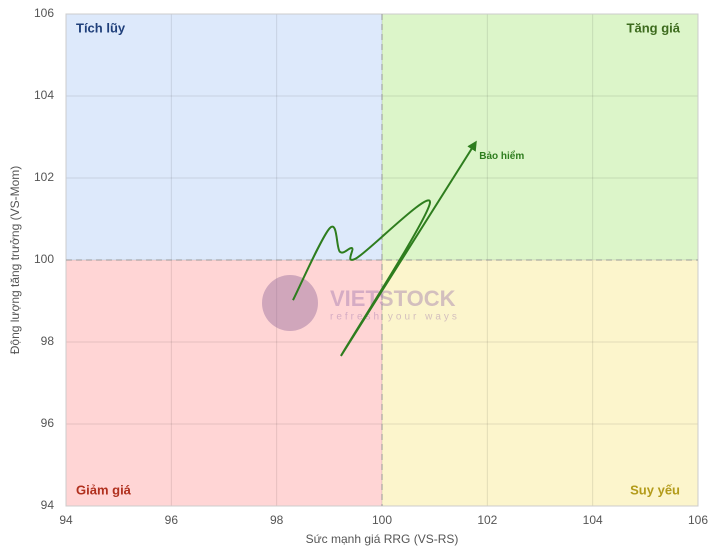 The width and height of the screenshot is (711, 556). Describe the element at coordinates (172, 520) in the screenshot. I see `x-tick-label: 96` at that location.